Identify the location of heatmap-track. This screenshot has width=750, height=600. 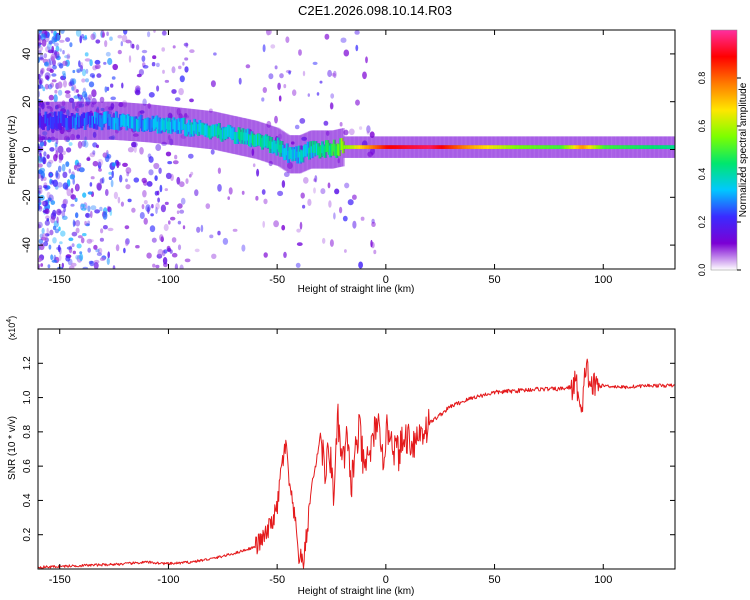
(356, 137).